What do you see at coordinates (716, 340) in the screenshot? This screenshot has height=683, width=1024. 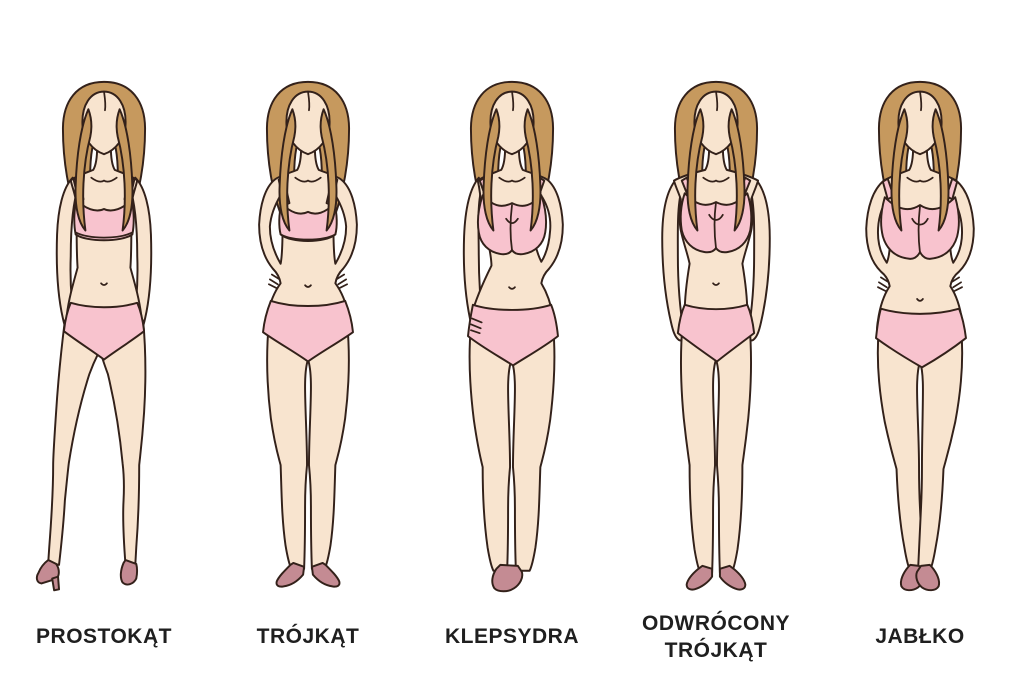 I see `inverted-triangle-body-figure-illustration` at bounding box center [716, 340].